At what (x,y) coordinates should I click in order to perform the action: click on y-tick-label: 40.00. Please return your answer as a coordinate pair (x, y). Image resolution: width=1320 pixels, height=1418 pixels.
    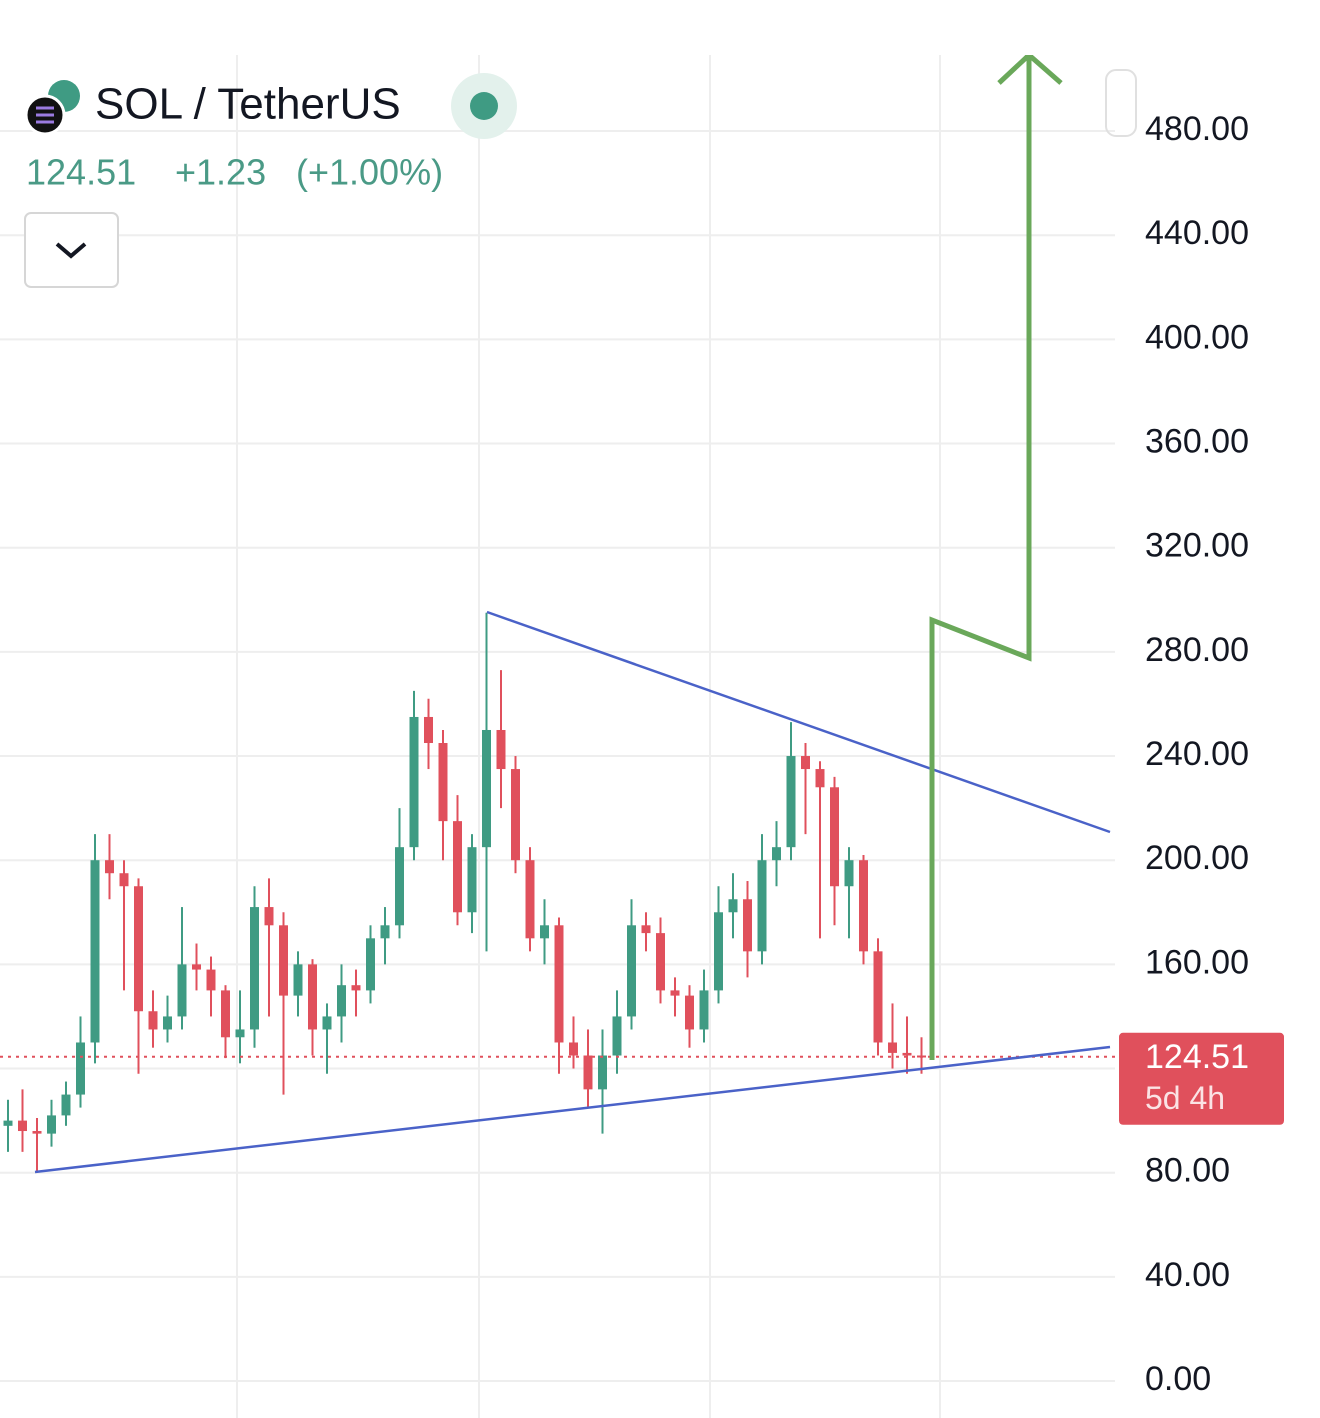
    Looking at the image, I should click on (1187, 1275).